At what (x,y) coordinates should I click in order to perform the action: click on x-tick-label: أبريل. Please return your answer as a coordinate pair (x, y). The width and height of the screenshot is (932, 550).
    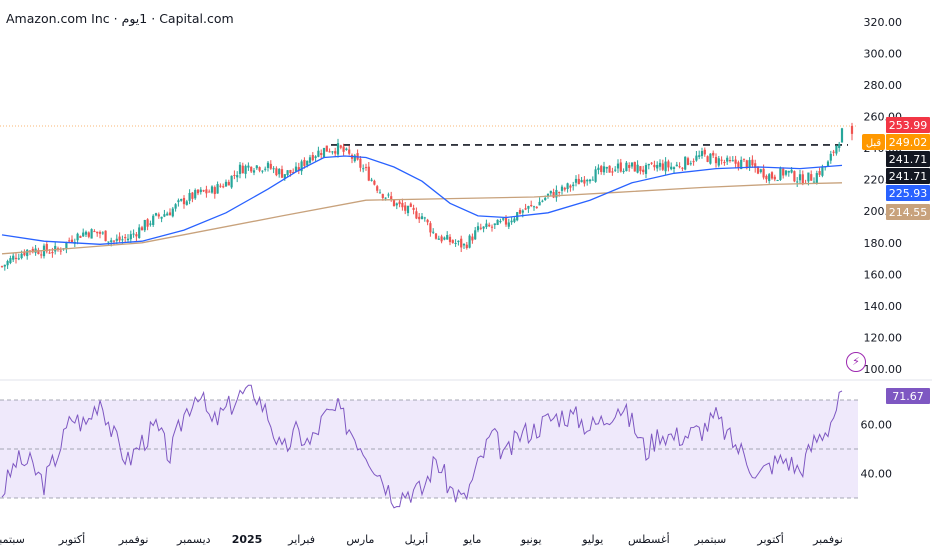
    Looking at the image, I should click on (417, 539).